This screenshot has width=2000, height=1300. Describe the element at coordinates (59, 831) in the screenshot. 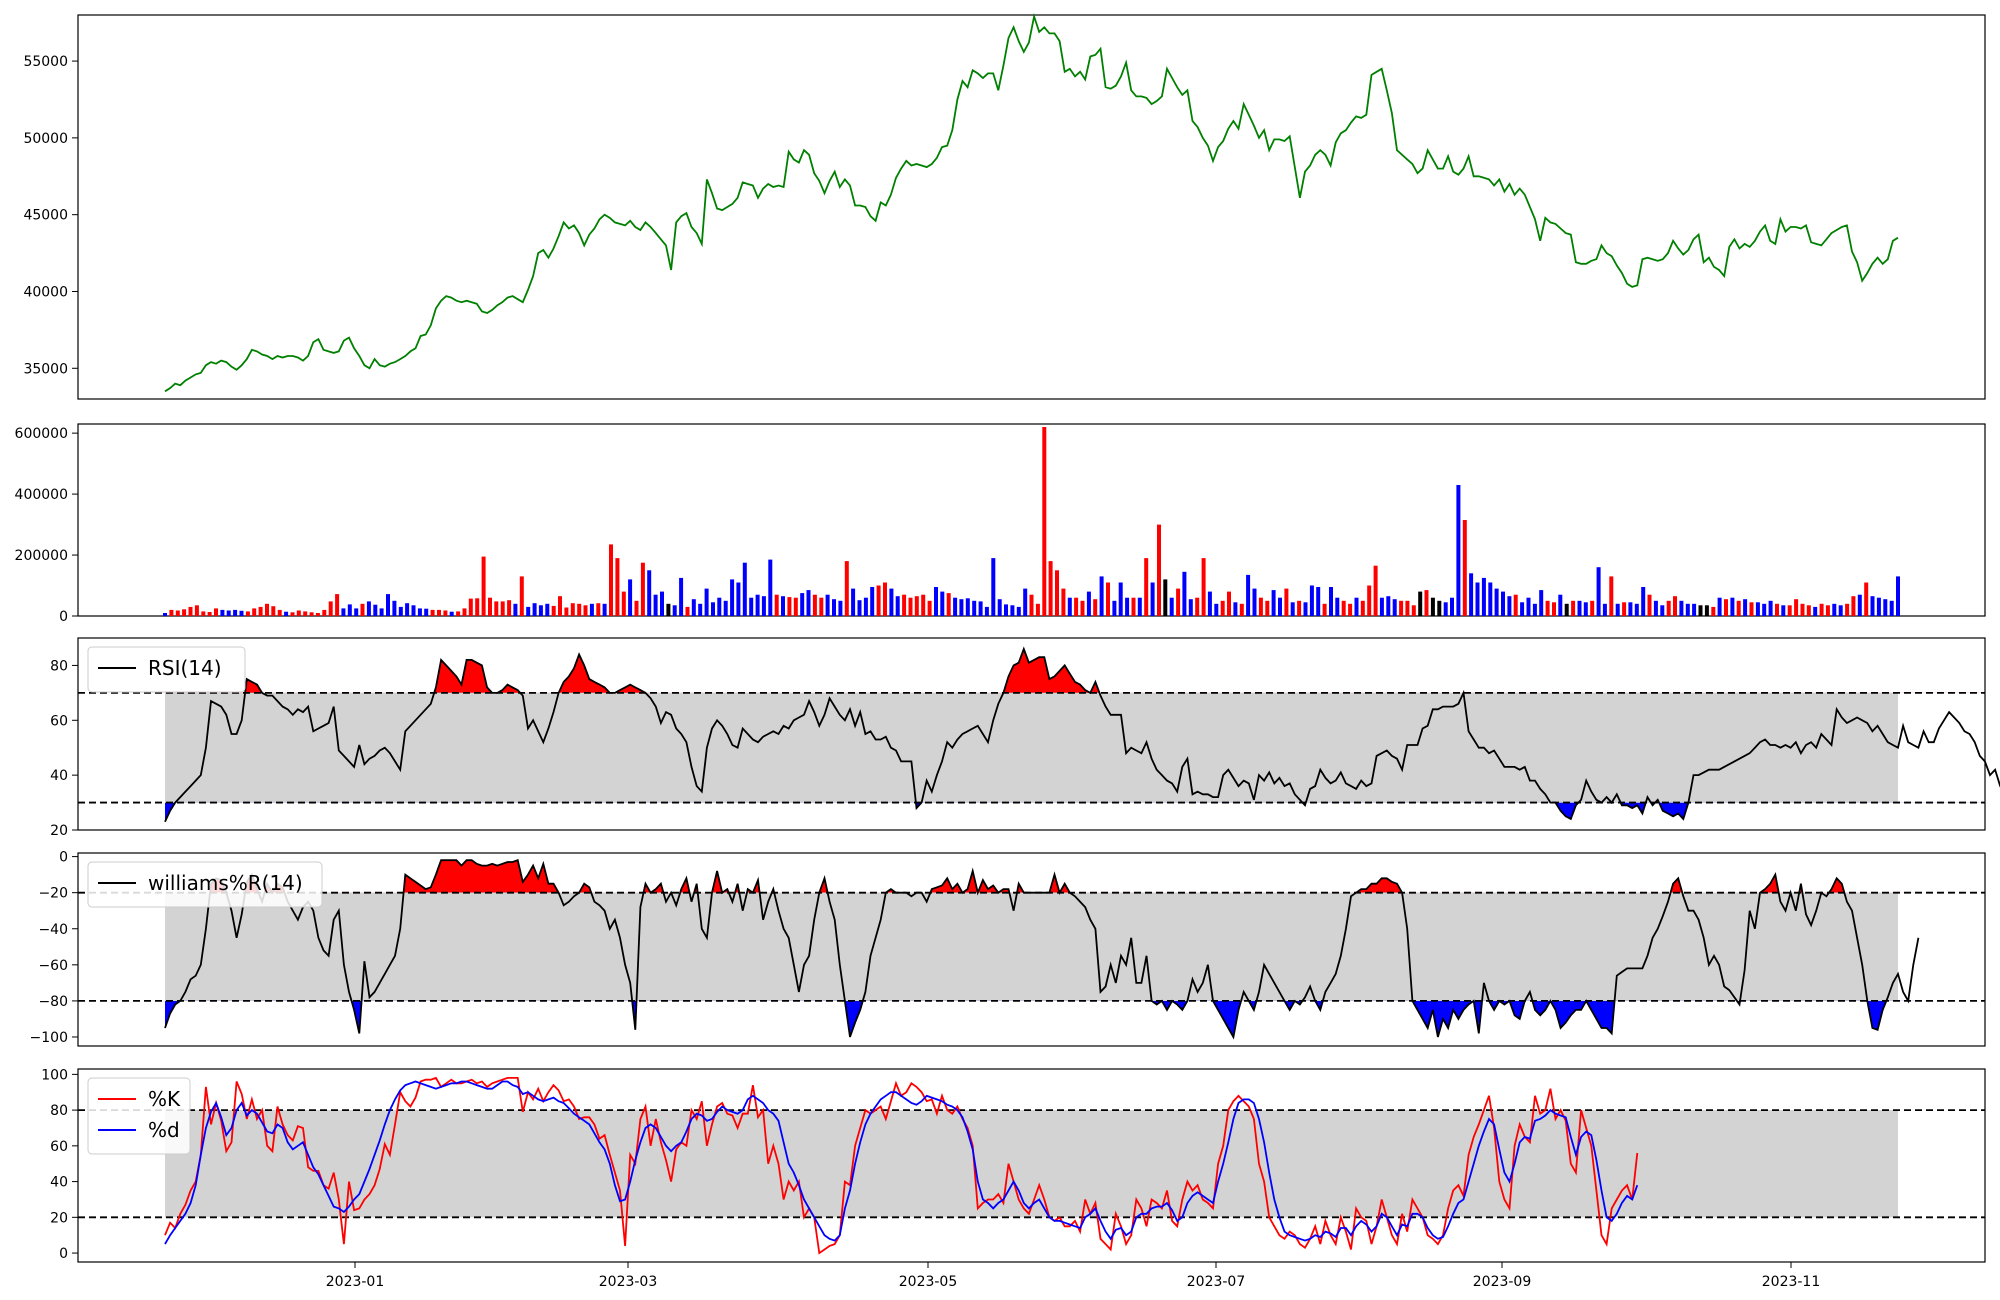

I see `y-tick-label: 20` at that location.